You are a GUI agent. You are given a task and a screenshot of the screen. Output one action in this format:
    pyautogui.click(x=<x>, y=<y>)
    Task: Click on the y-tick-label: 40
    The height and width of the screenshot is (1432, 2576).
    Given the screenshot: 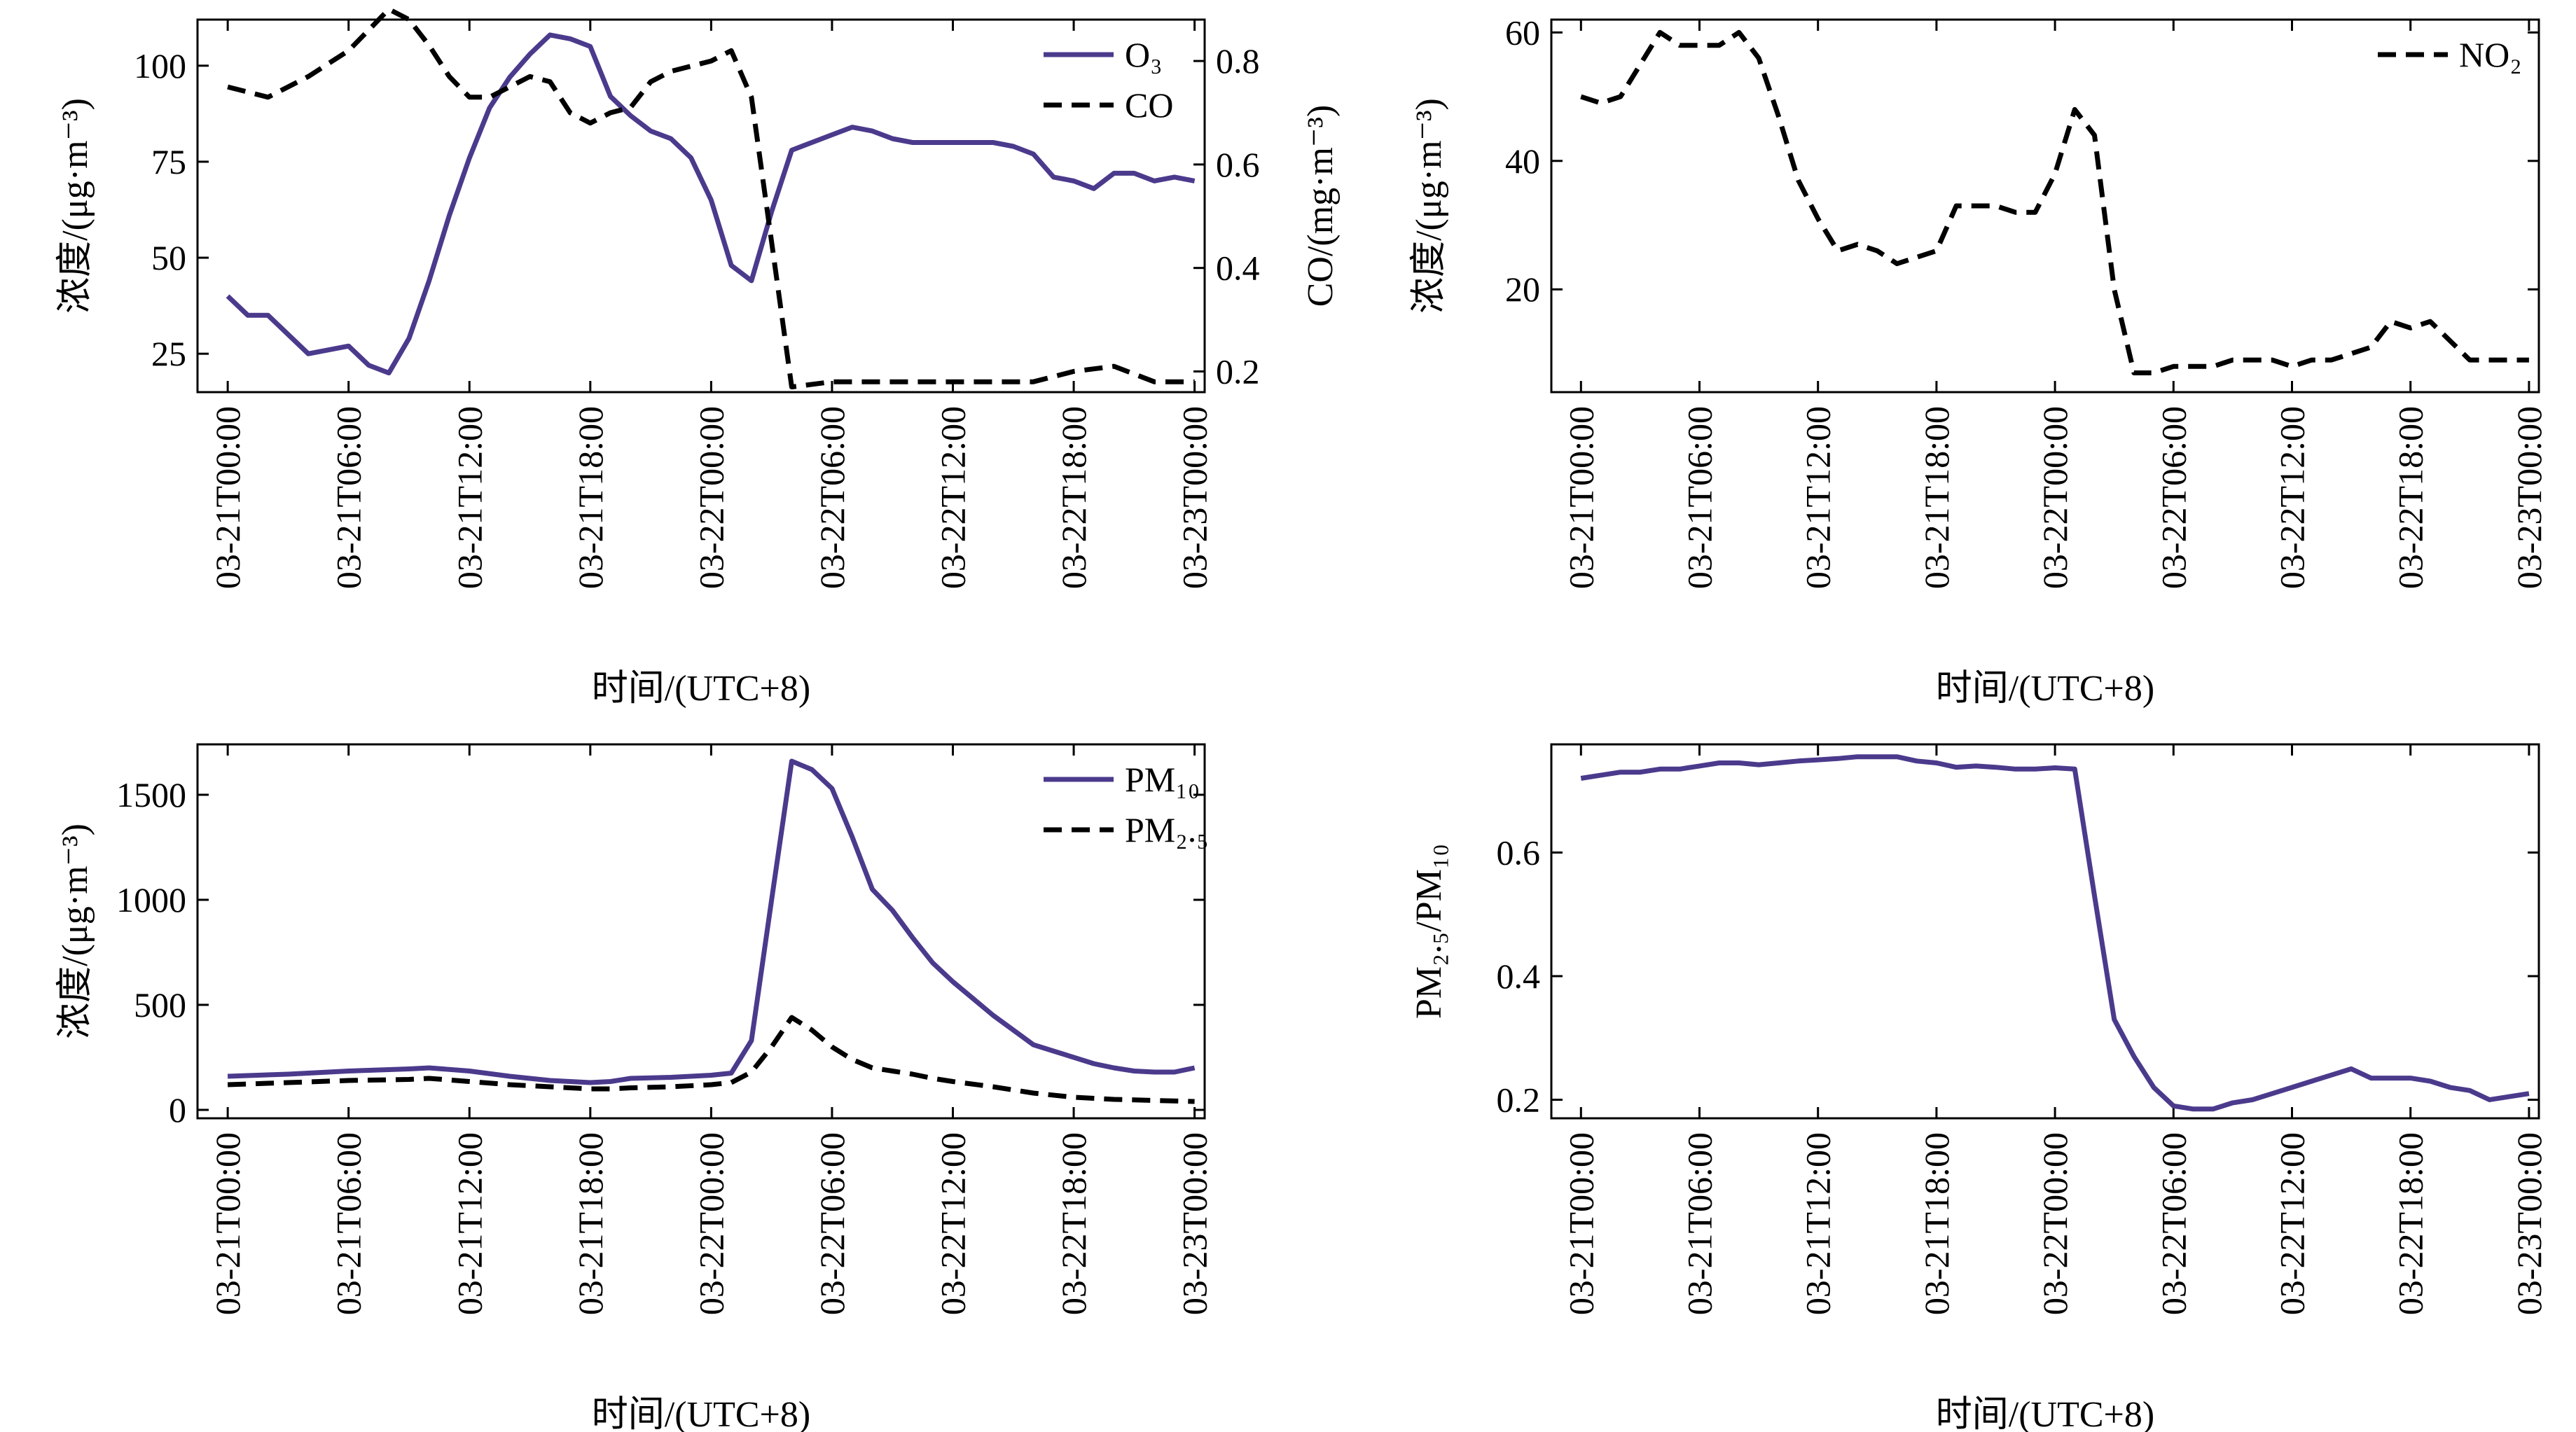 What is the action you would take?
    pyautogui.click(x=1523, y=161)
    